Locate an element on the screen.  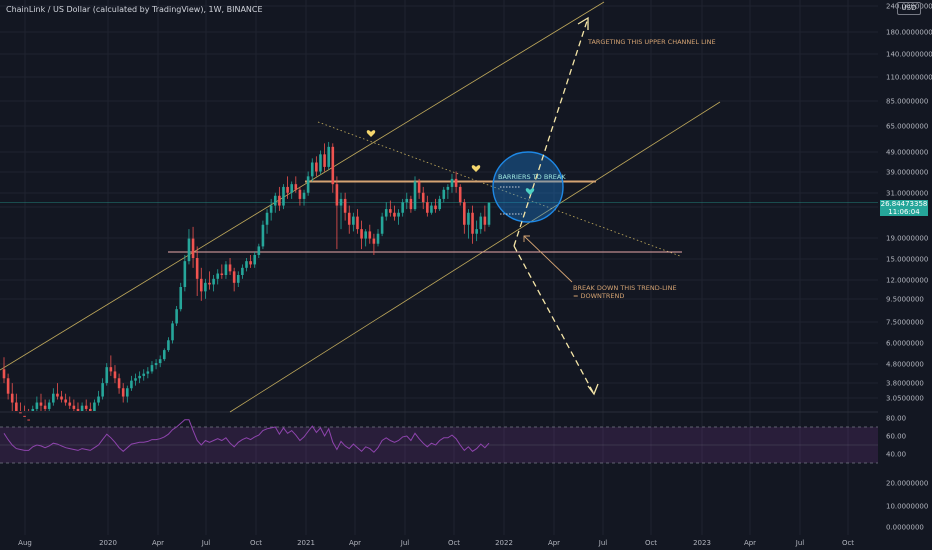
rsi-line is located at coordinates (246, 436).